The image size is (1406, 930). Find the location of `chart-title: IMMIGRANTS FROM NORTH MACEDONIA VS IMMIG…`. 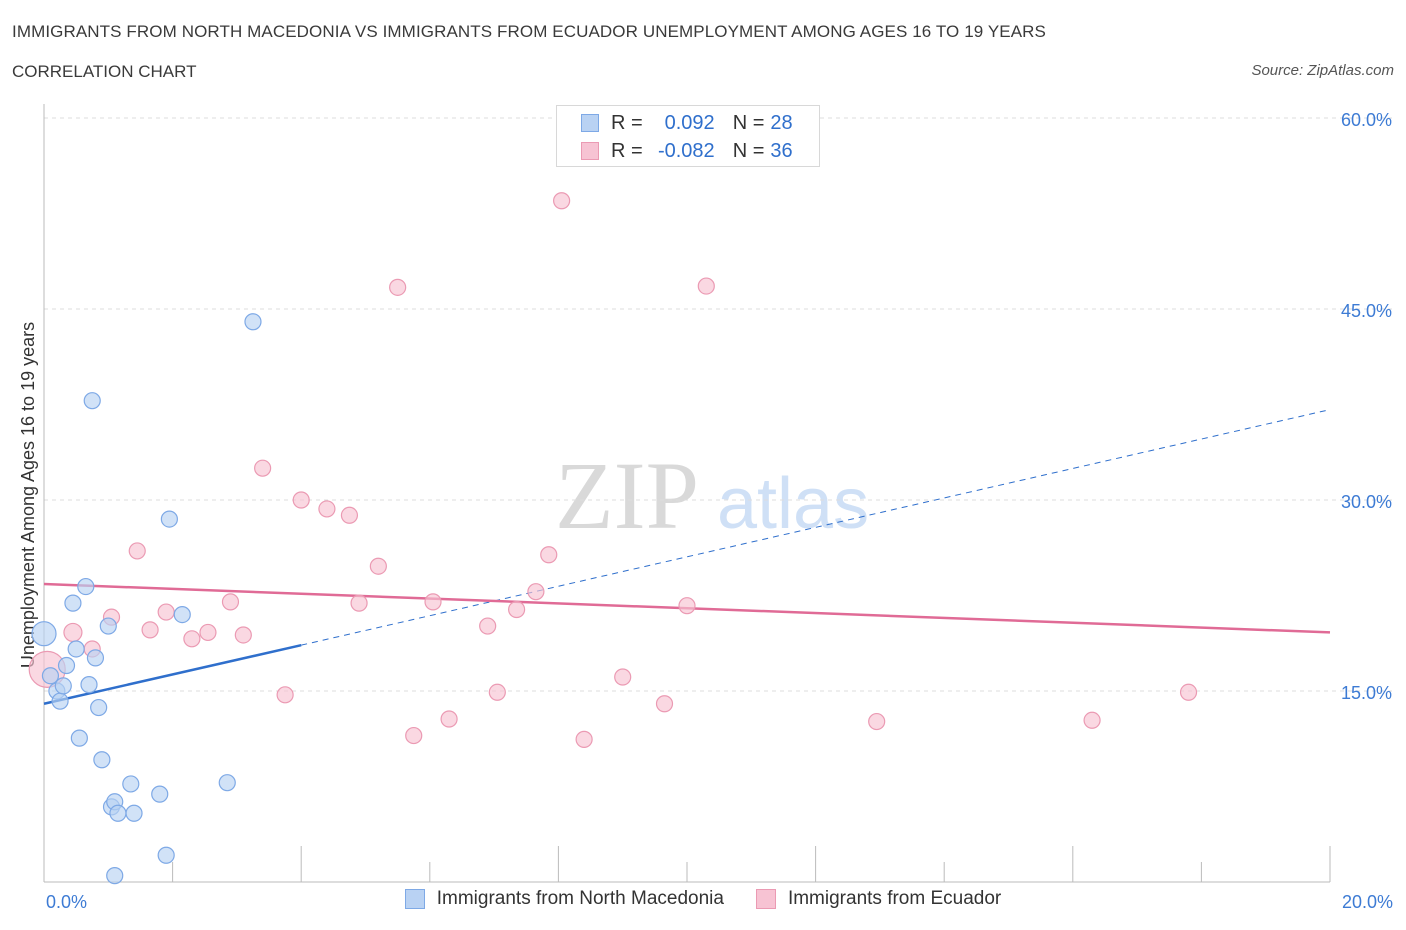

chart-title: IMMIGRANTS FROM NORTH MACEDONIA VS IMMIG… is located at coordinates (529, 31).